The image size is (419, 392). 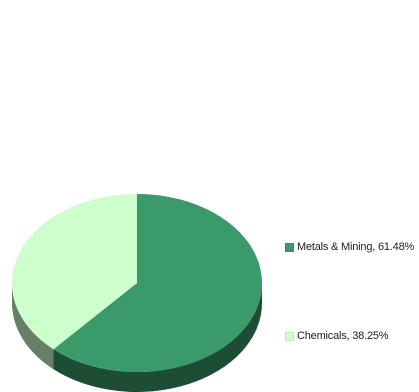 What do you see at coordinates (356, 247) in the screenshot?
I see `legend-label-metals-mining: Metals & Mining, 61.48%` at bounding box center [356, 247].